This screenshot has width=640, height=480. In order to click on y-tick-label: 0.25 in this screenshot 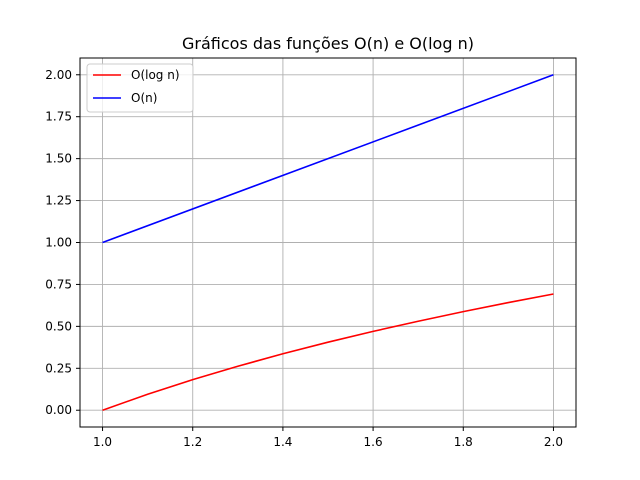, I will do `click(58, 368)`.